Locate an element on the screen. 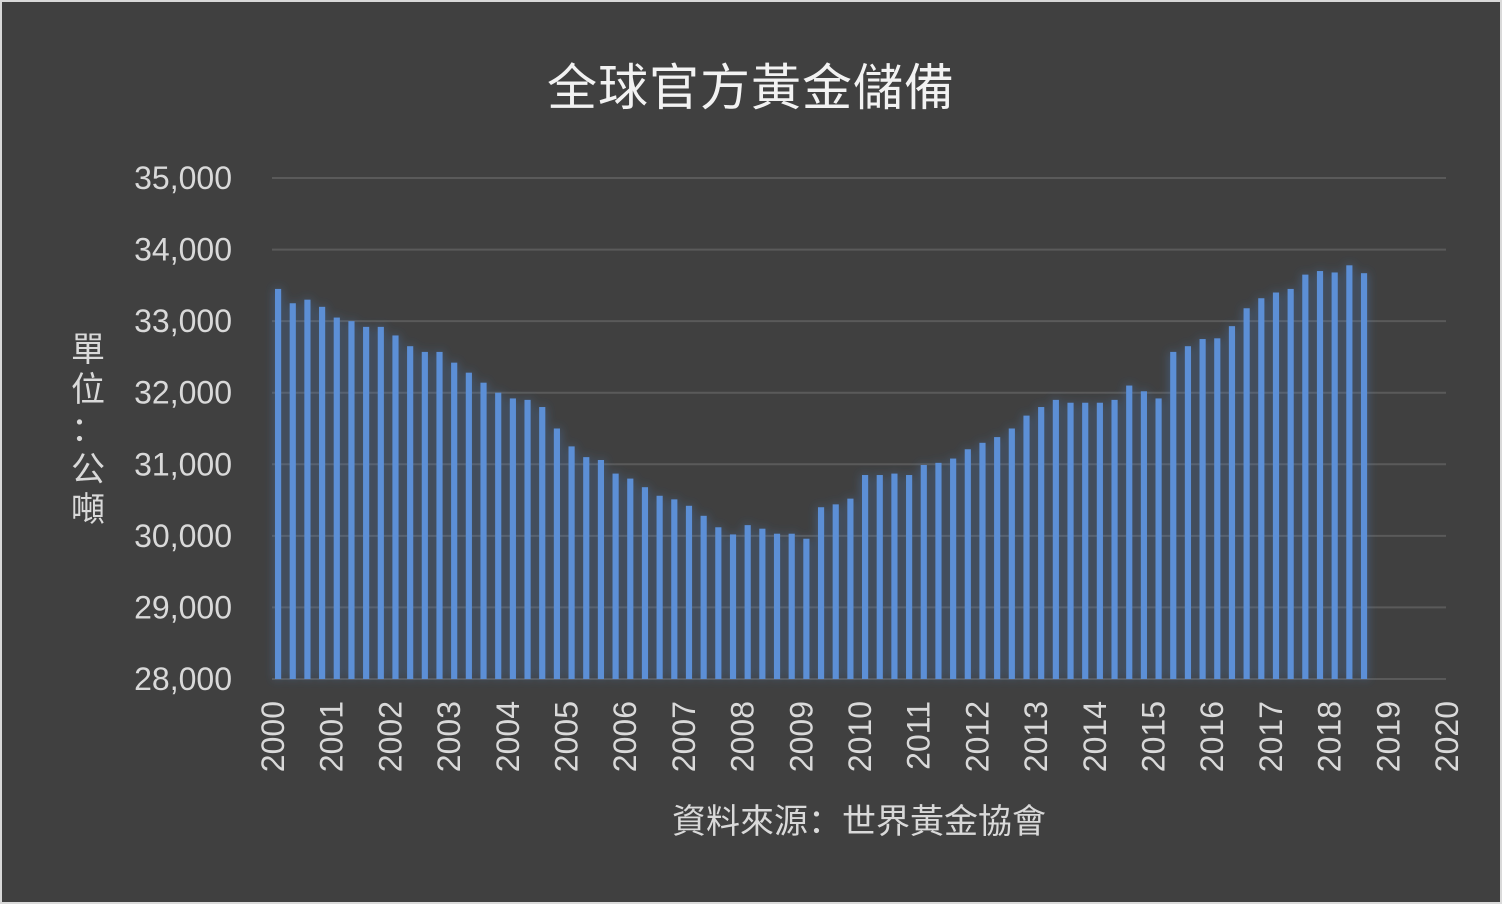 Image resolution: width=1502 pixels, height=904 pixels. x-tick-label: 2005 is located at coordinates (567, 736).